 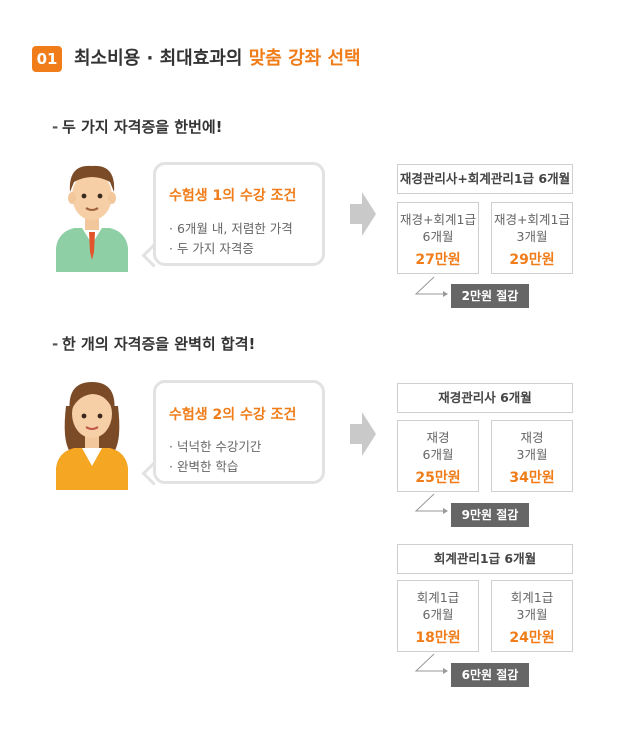 What do you see at coordinates (215, 446) in the screenshot?
I see `bubble-2-item-1: · 넉넉한 수강기간` at bounding box center [215, 446].